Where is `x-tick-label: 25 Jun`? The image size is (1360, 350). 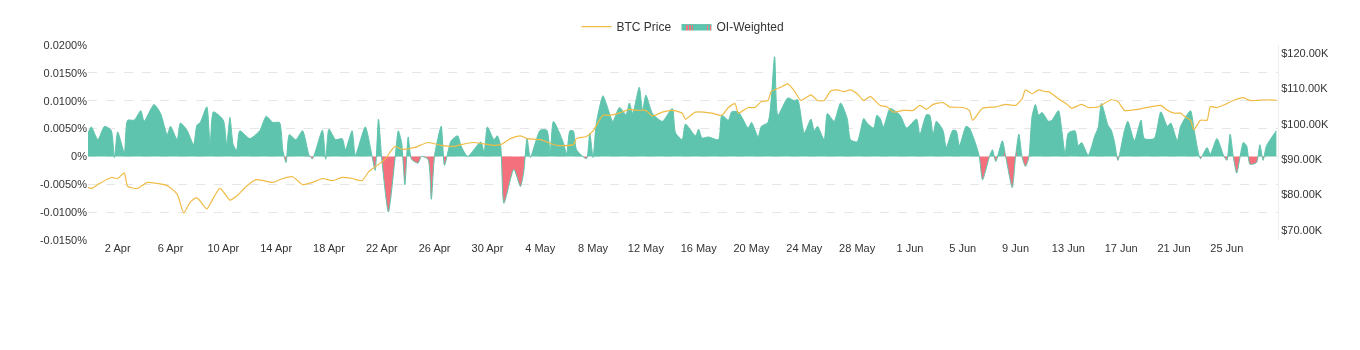
x-tick-label: 25 Jun is located at coordinates (1227, 248).